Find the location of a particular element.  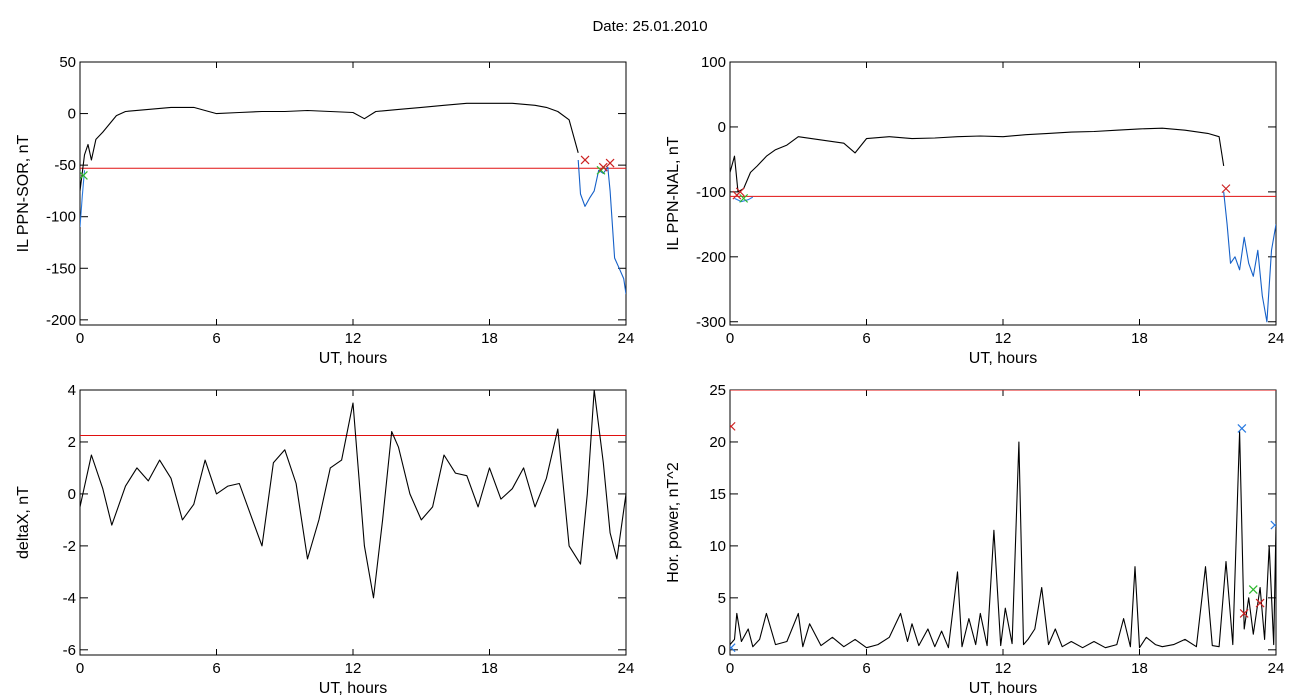

page-title: Date: 25.01.2010 is located at coordinates (650, 26).